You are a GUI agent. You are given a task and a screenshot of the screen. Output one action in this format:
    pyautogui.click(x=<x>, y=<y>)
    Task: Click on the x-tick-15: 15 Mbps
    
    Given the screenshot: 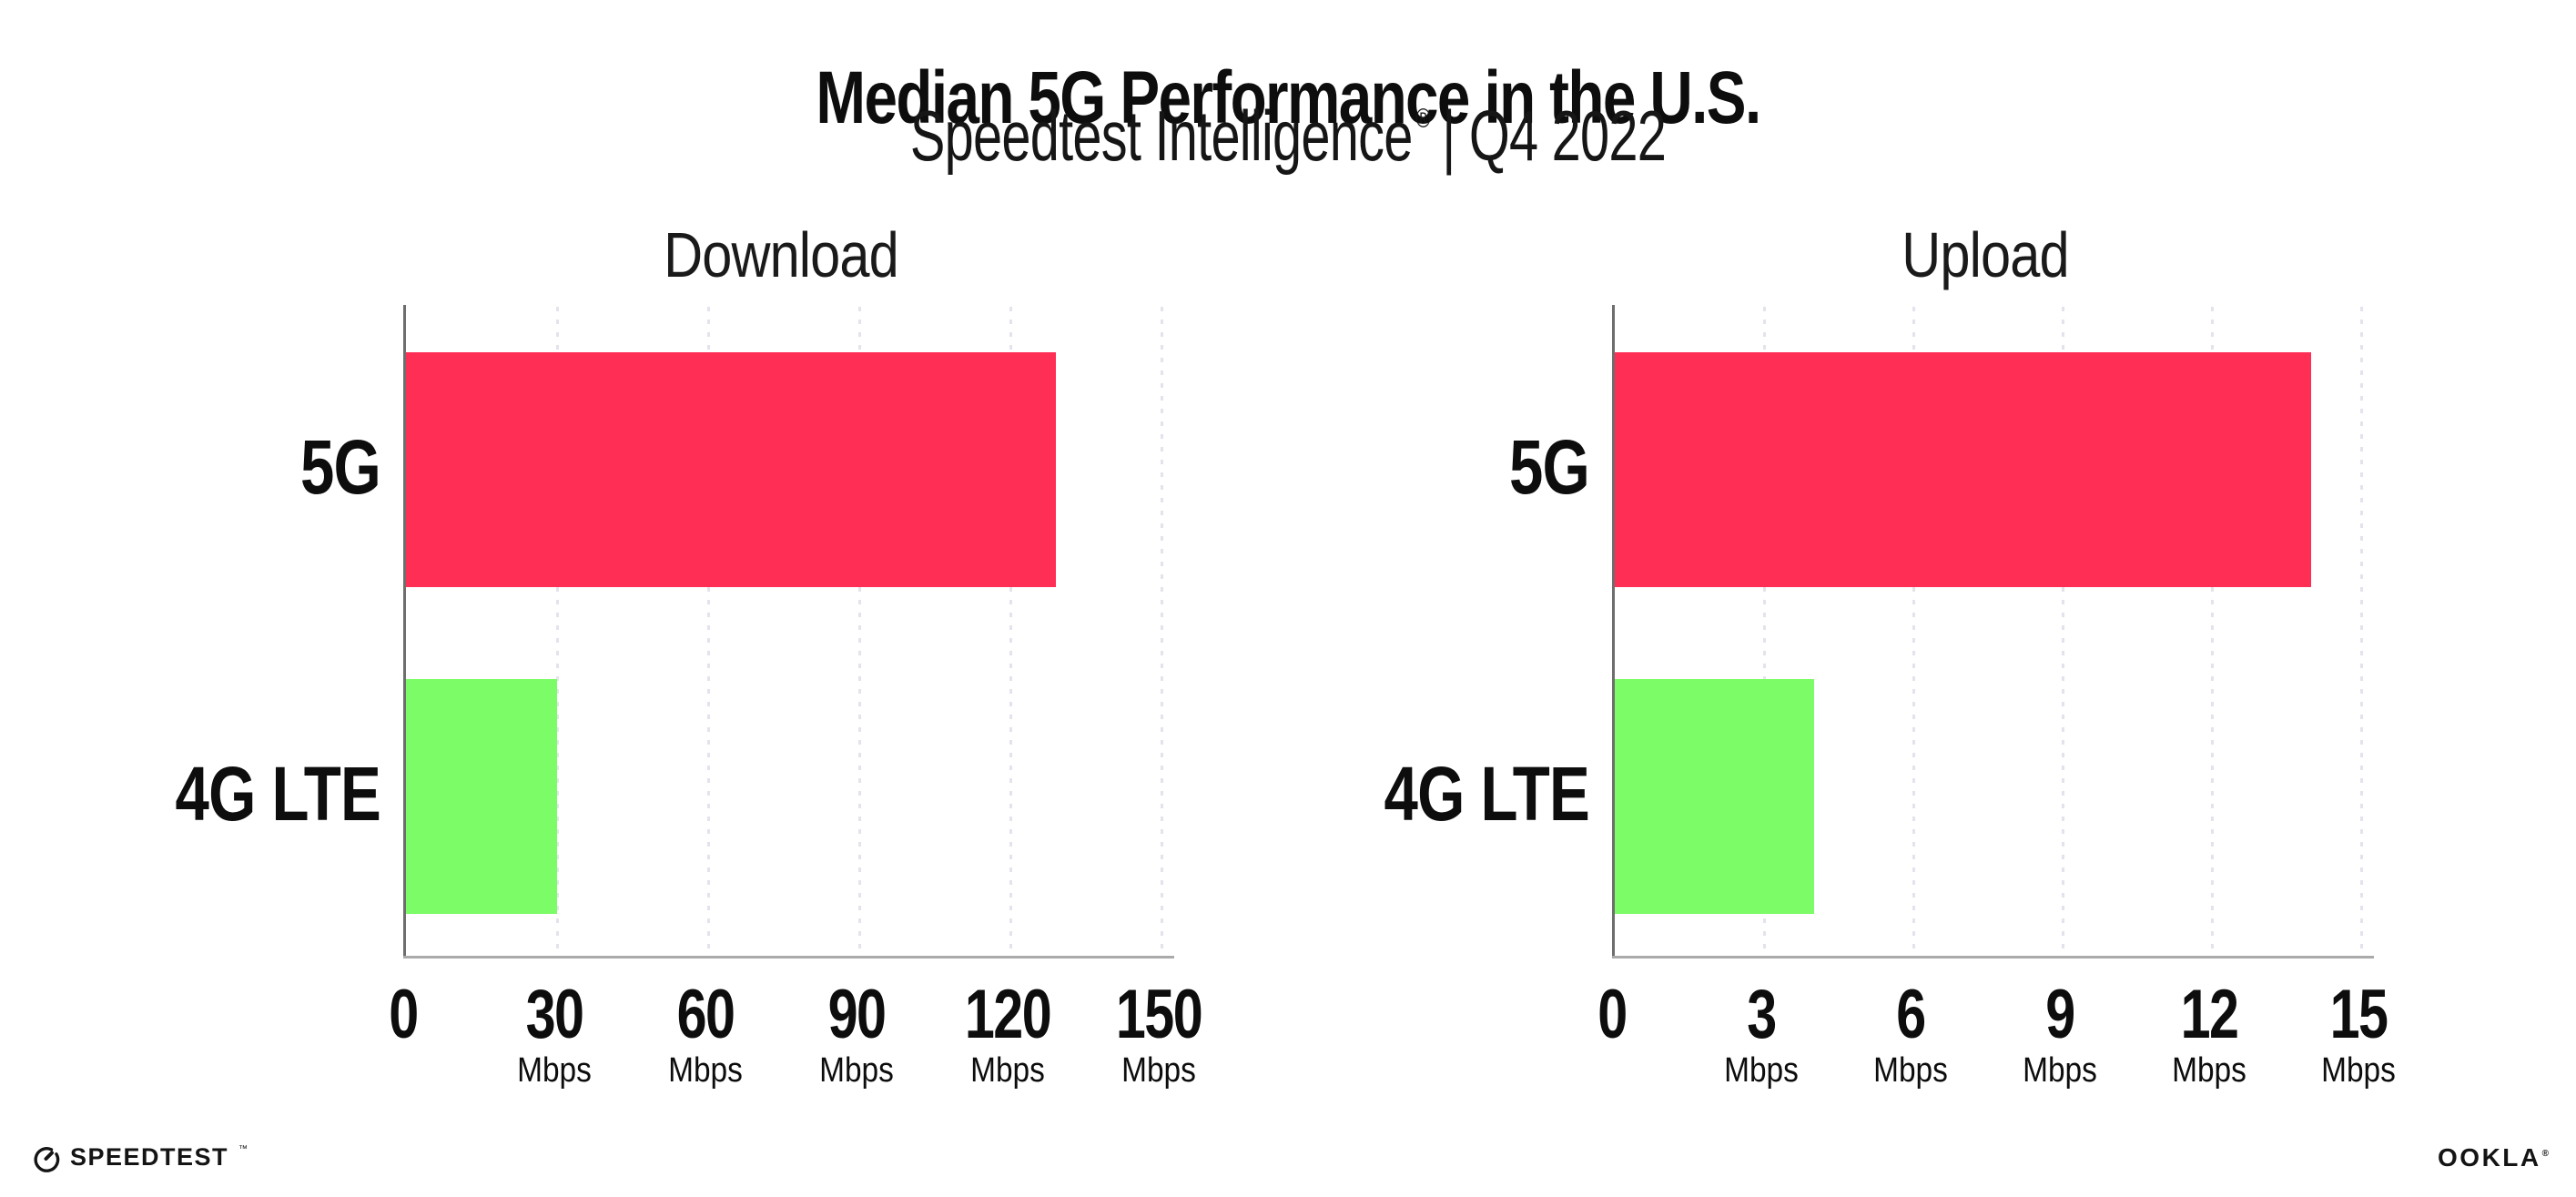 What is the action you would take?
    pyautogui.click(x=2358, y=1033)
    